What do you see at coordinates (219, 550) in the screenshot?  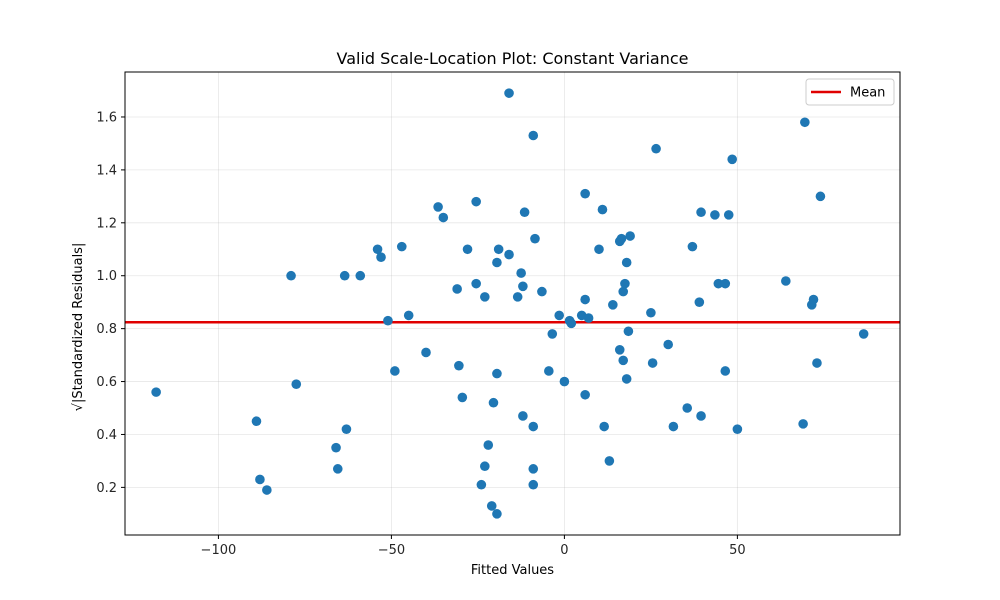 I see `x-tick-label: −100` at bounding box center [219, 550].